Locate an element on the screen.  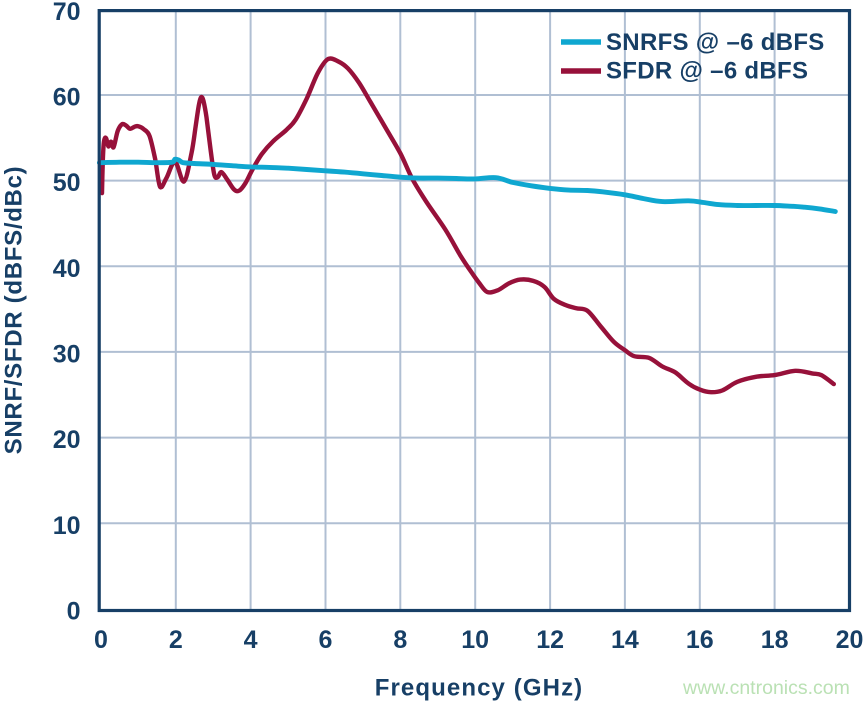
svg-text: Frequency (GHz) is located at coordinates (479, 688).